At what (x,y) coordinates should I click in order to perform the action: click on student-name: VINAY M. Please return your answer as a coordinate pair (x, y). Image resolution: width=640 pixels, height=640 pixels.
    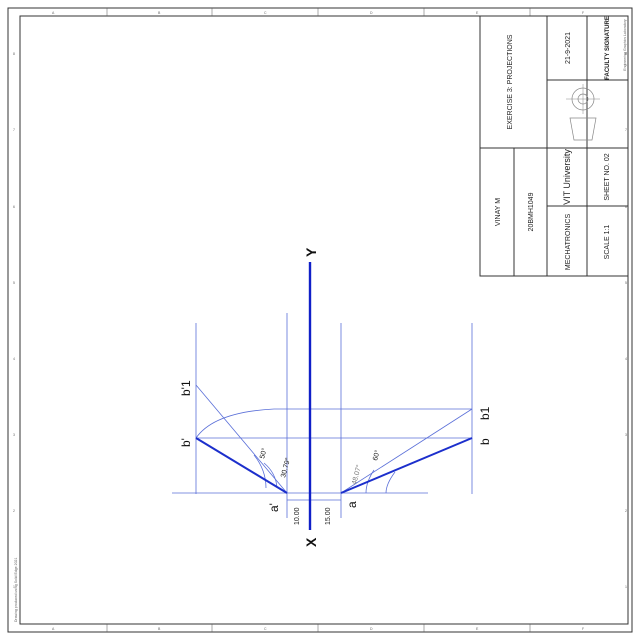
    Looking at the image, I should click on (498, 212).